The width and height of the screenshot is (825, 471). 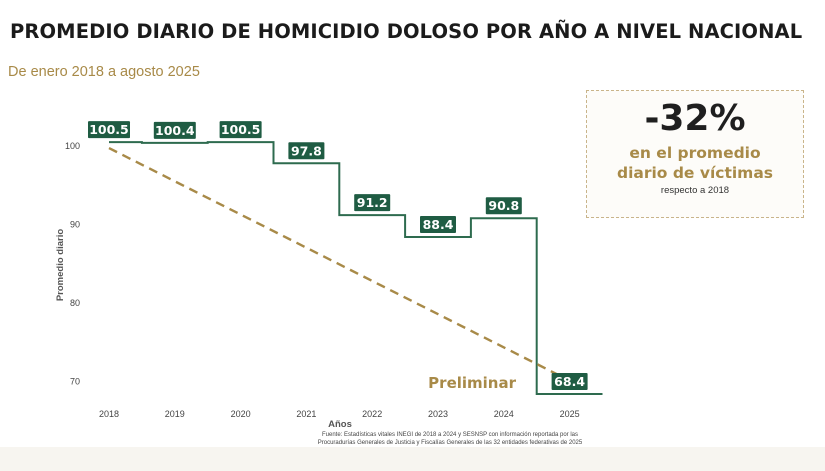 I want to click on callout-line3: respecto a 2018, so click(x=695, y=190).